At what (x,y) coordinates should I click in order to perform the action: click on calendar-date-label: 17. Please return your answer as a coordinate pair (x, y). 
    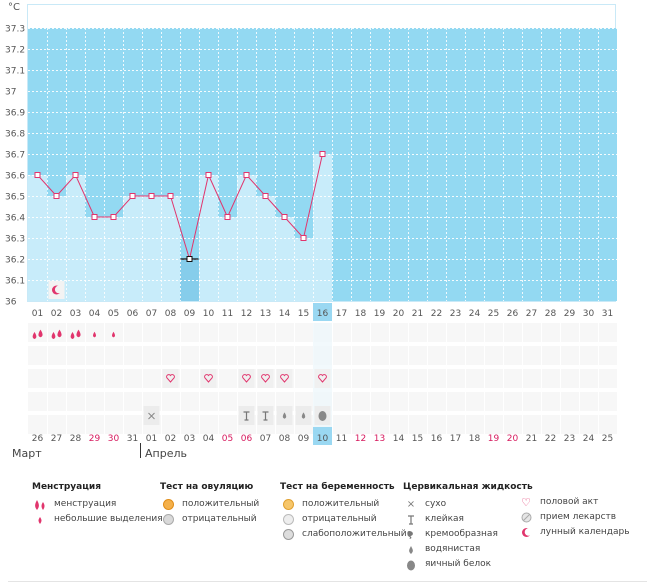
    Looking at the image, I should click on (455, 439).